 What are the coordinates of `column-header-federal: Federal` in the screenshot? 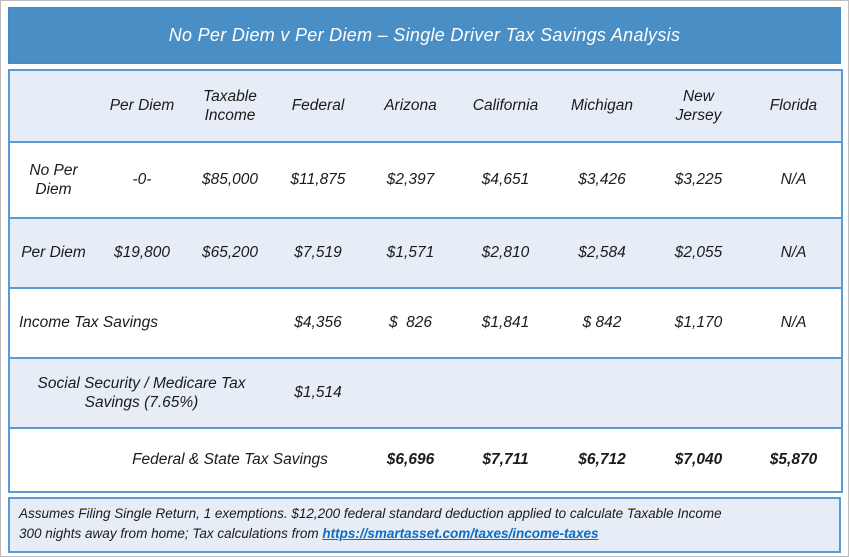 It's located at (318, 106).